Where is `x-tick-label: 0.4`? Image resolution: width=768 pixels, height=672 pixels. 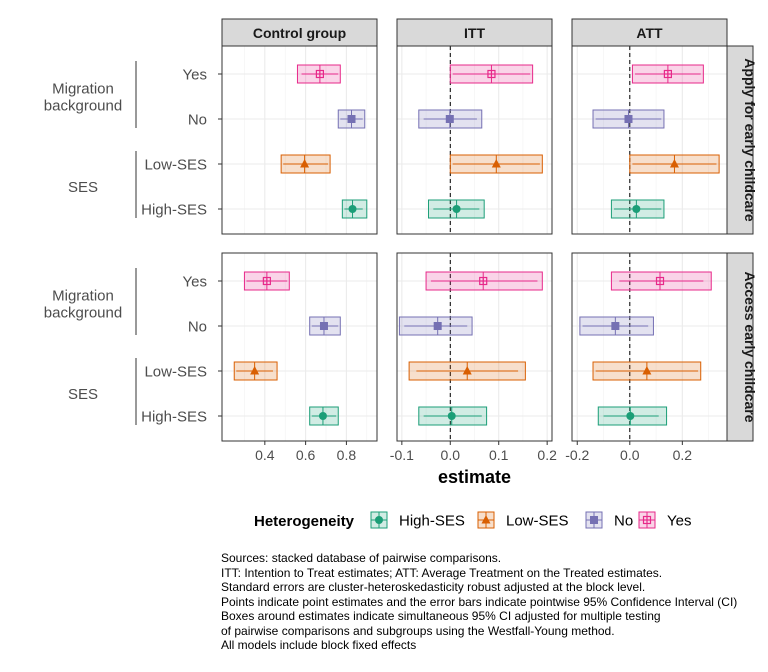 x-tick-label: 0.4 is located at coordinates (265, 455).